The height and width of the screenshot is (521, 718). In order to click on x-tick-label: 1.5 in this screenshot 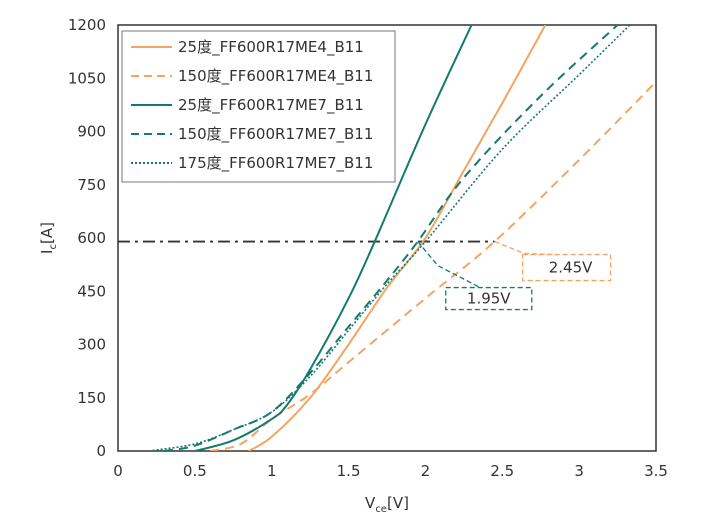, I will do `click(349, 471)`.